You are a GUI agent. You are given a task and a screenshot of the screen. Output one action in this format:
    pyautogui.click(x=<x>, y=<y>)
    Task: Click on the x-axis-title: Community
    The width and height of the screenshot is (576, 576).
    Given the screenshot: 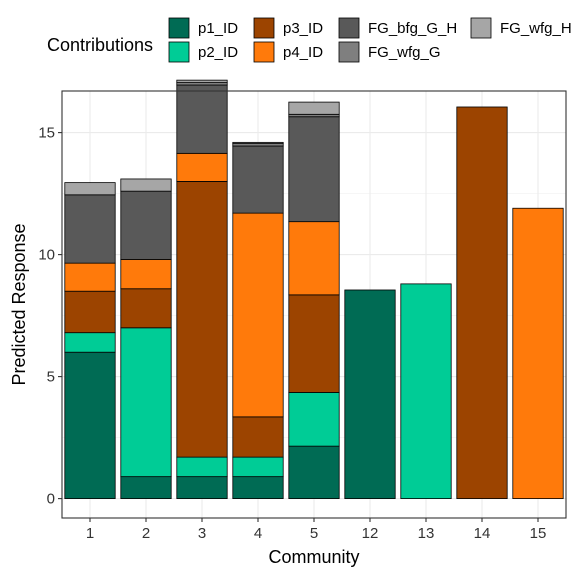 What is the action you would take?
    pyautogui.click(x=313, y=557)
    